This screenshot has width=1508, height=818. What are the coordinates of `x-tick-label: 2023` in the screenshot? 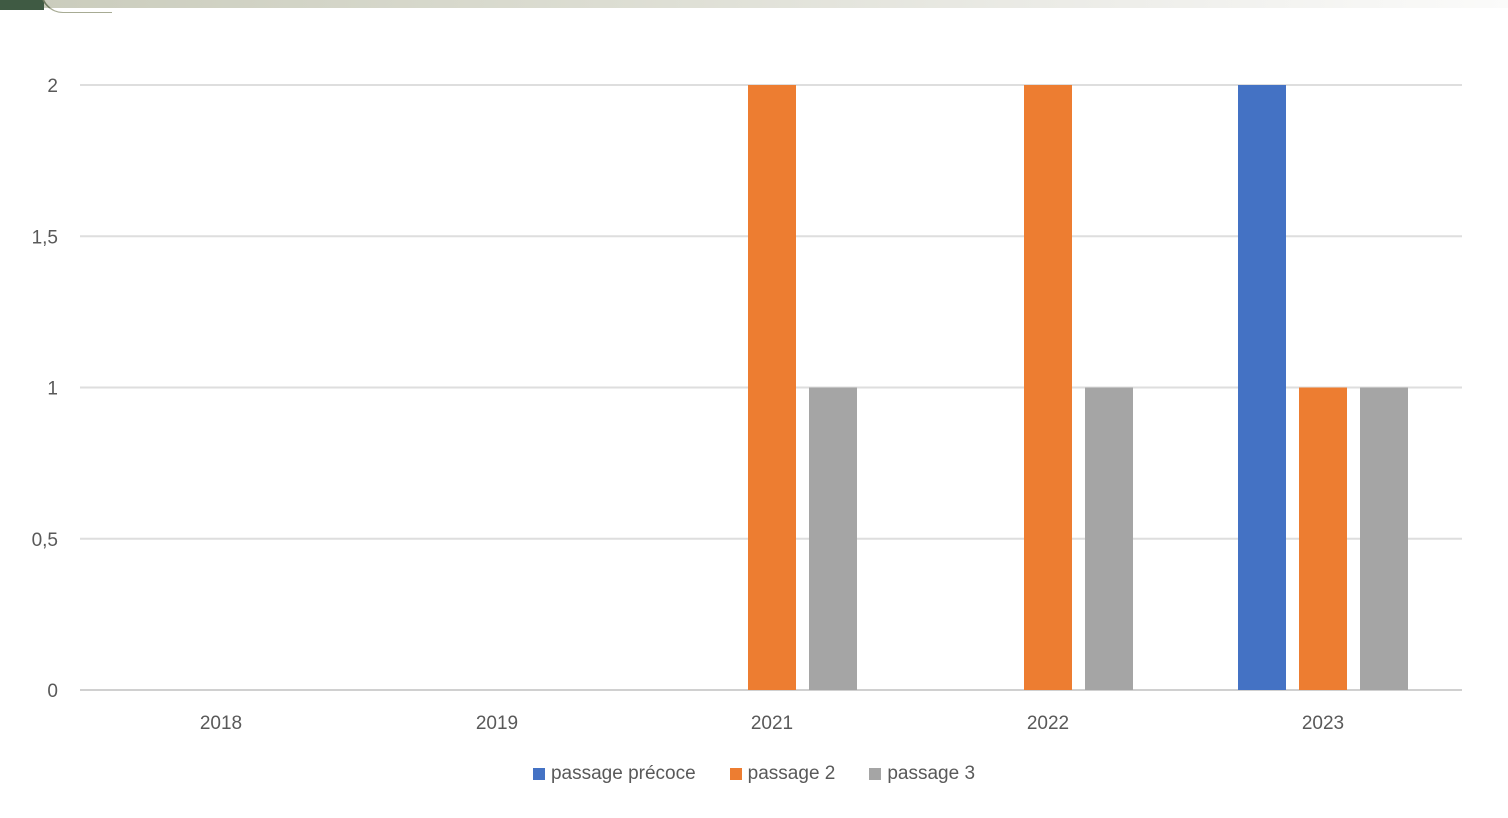 It's located at (1323, 723).